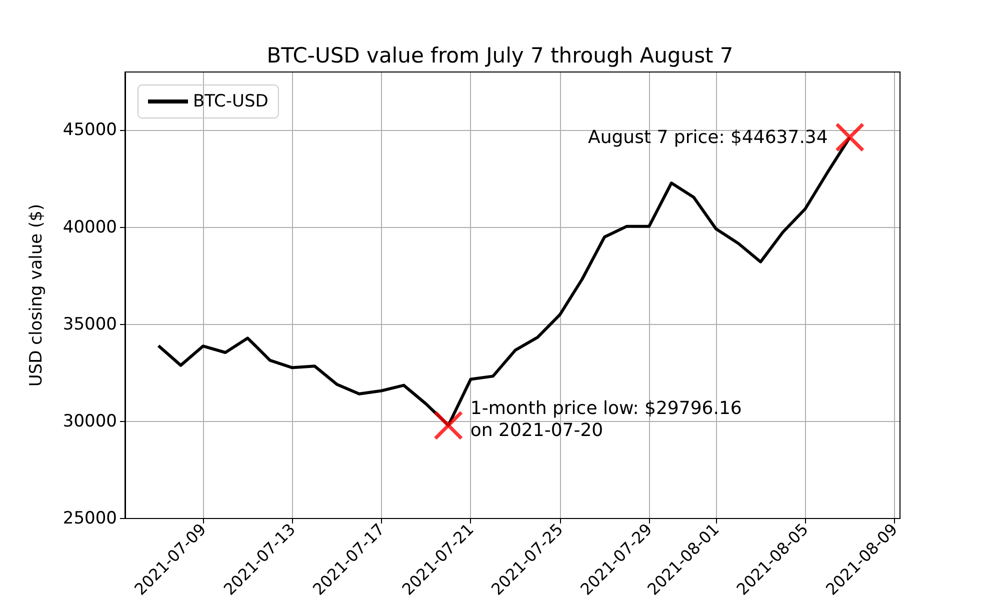 This screenshot has width=1000, height=600. What do you see at coordinates (89, 324) in the screenshot?
I see `y-tick-label: 35000` at bounding box center [89, 324].